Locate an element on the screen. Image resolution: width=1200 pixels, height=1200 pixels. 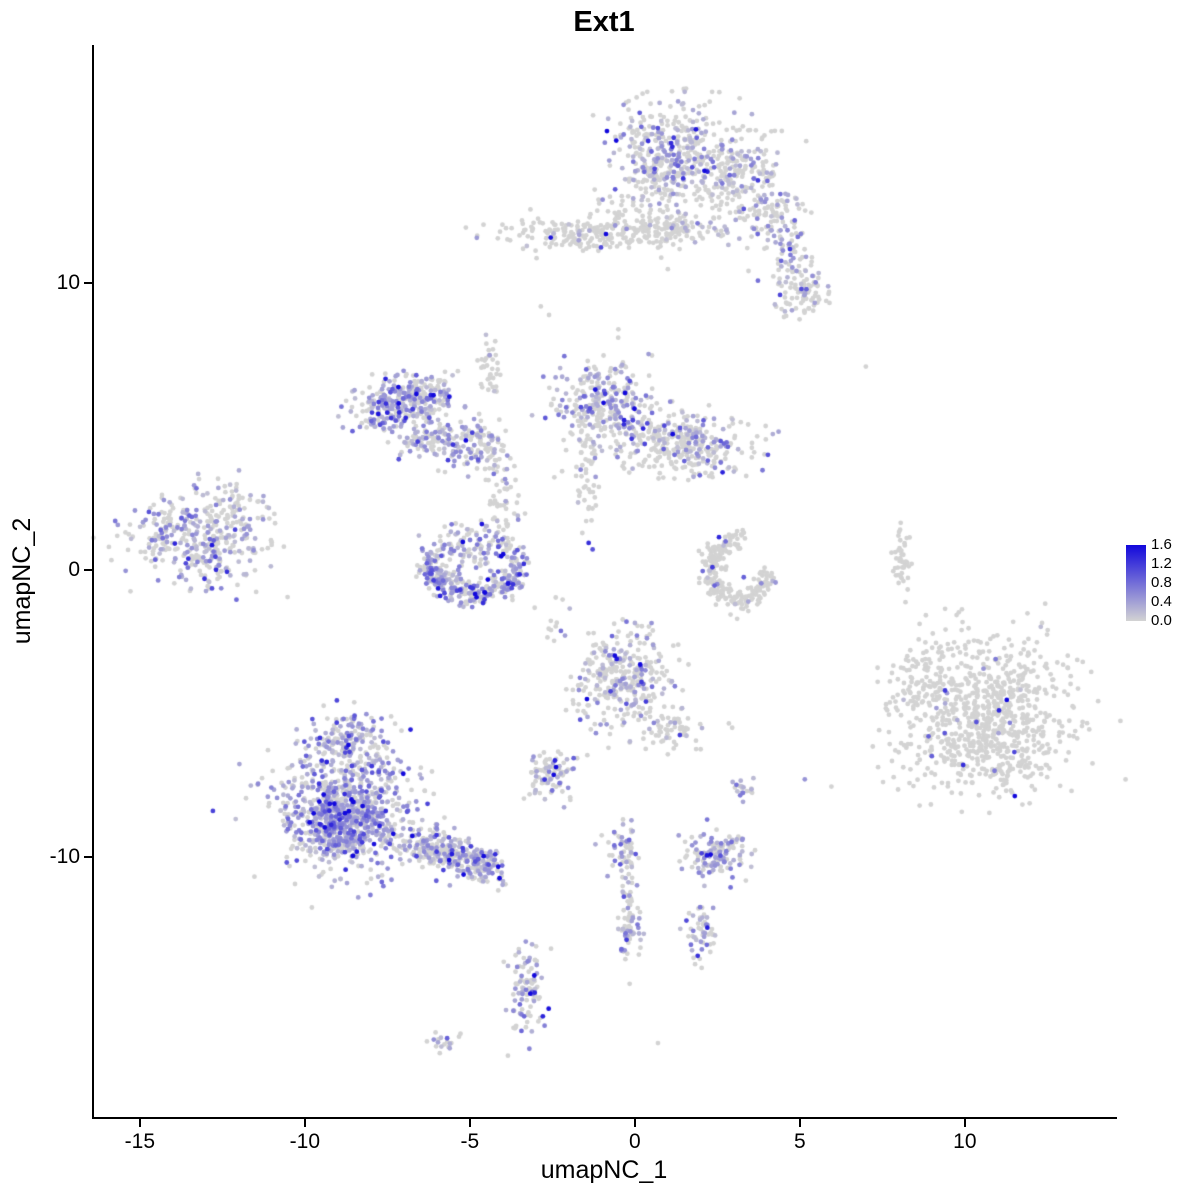
x-tick-label: -15 is located at coordinates (140, 1141).